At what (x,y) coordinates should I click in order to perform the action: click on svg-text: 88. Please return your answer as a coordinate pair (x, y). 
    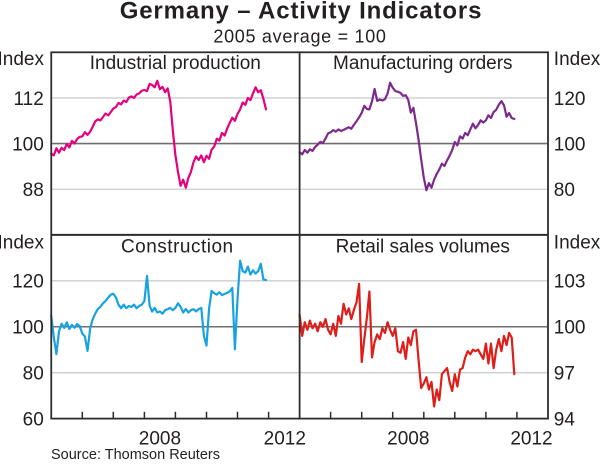
    Looking at the image, I should click on (33, 190).